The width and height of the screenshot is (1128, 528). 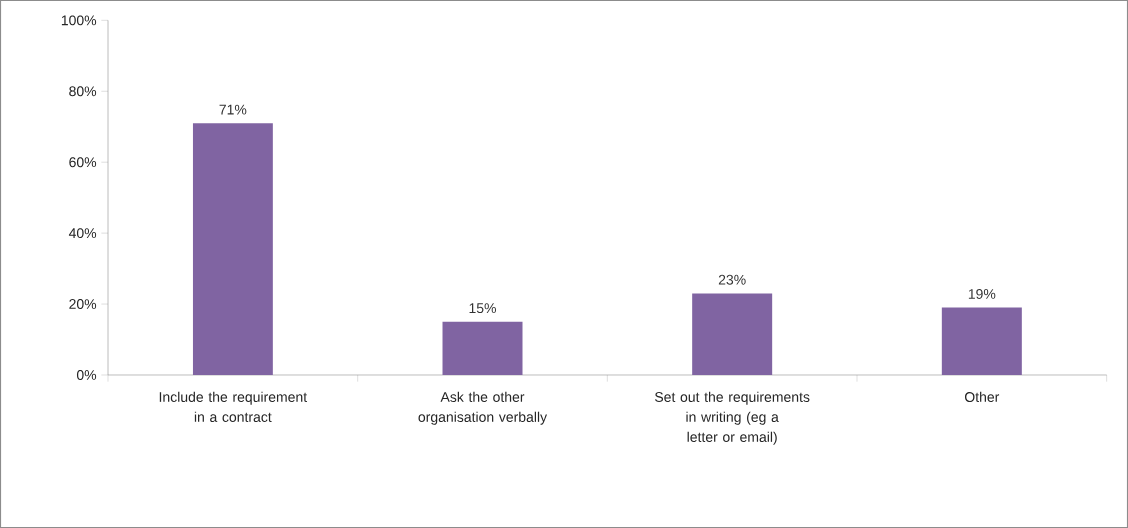 What do you see at coordinates (83, 304) in the screenshot?
I see `y-tick-label: 20%` at bounding box center [83, 304].